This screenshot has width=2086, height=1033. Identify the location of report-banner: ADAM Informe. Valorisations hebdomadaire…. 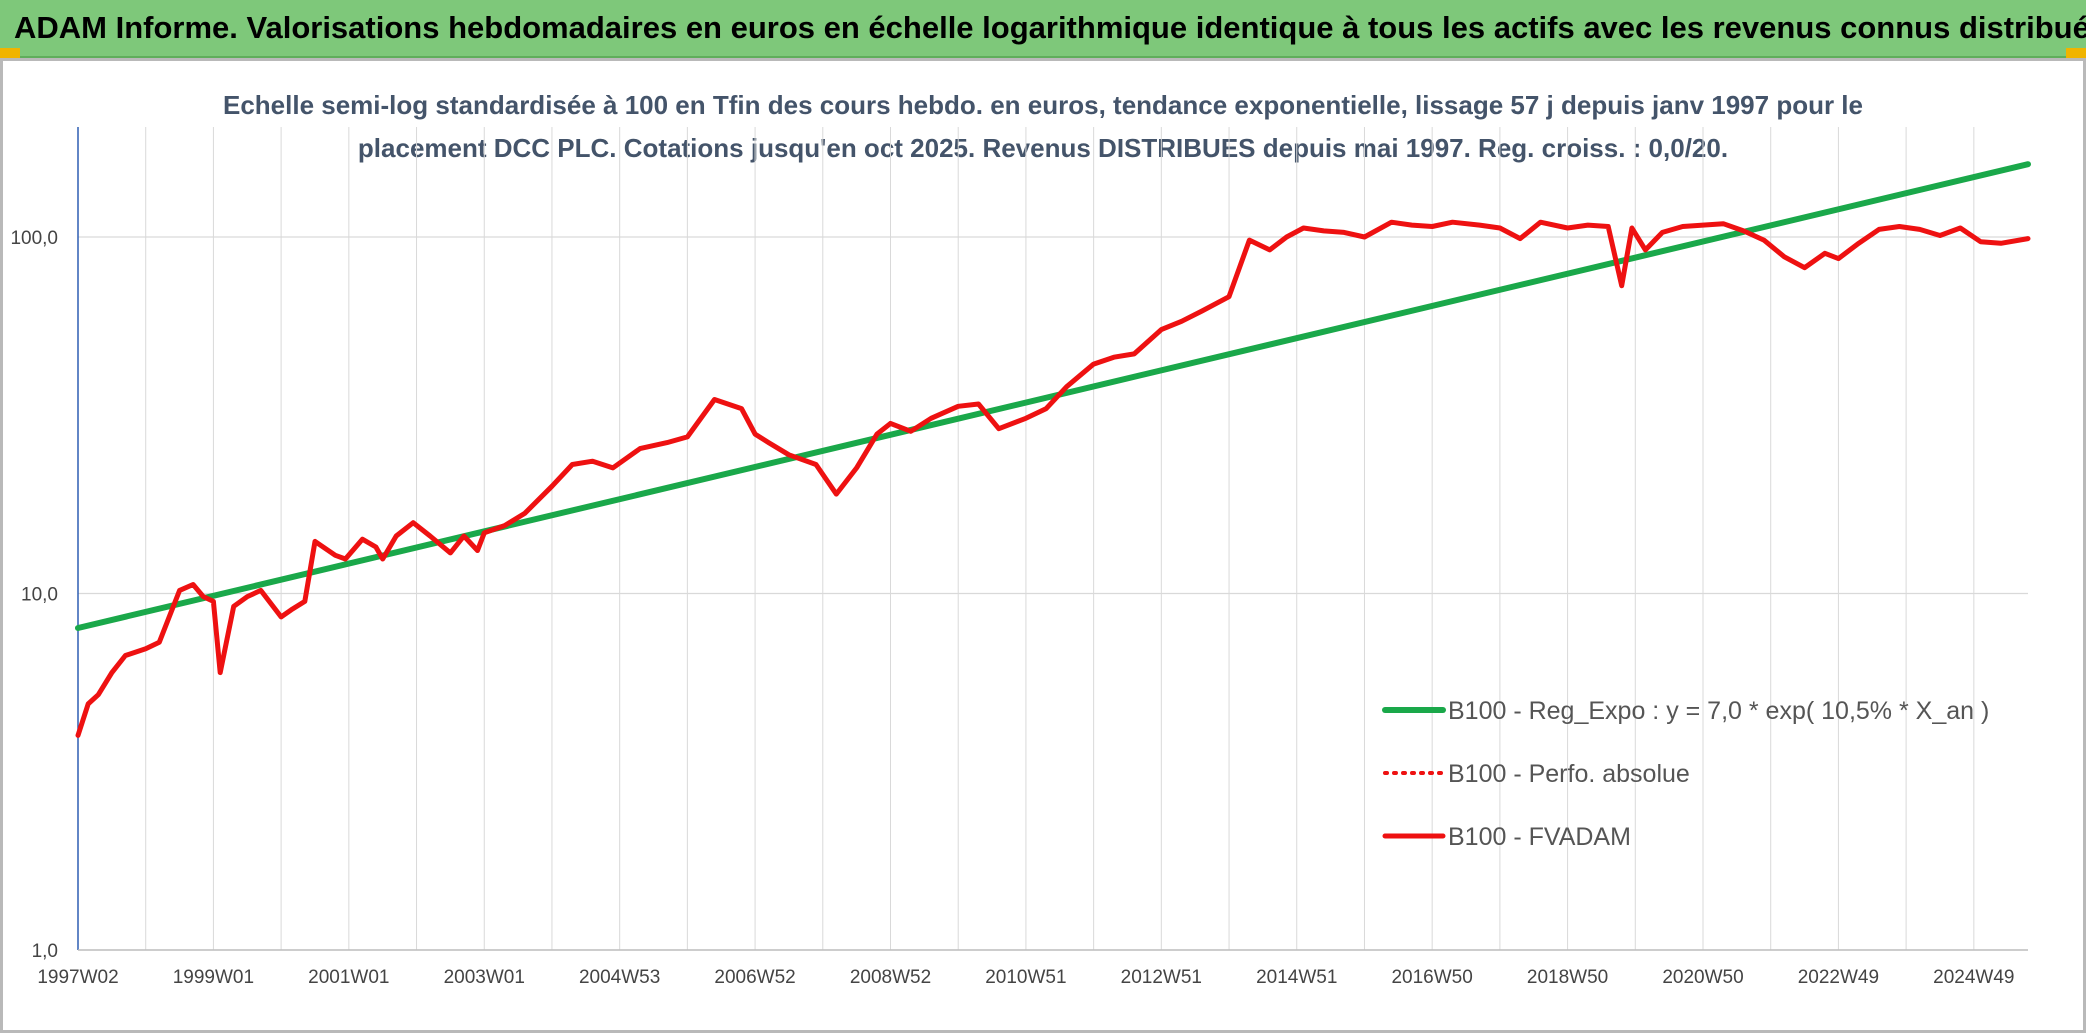
(1043, 29).